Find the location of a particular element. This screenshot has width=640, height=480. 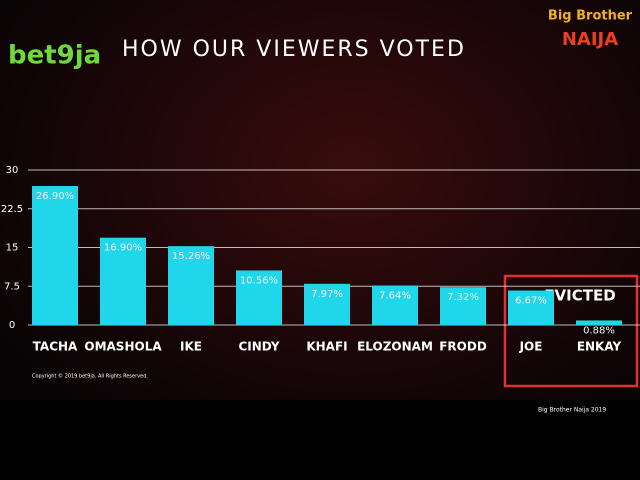

y-tick-label: 30 is located at coordinates (12, 170).